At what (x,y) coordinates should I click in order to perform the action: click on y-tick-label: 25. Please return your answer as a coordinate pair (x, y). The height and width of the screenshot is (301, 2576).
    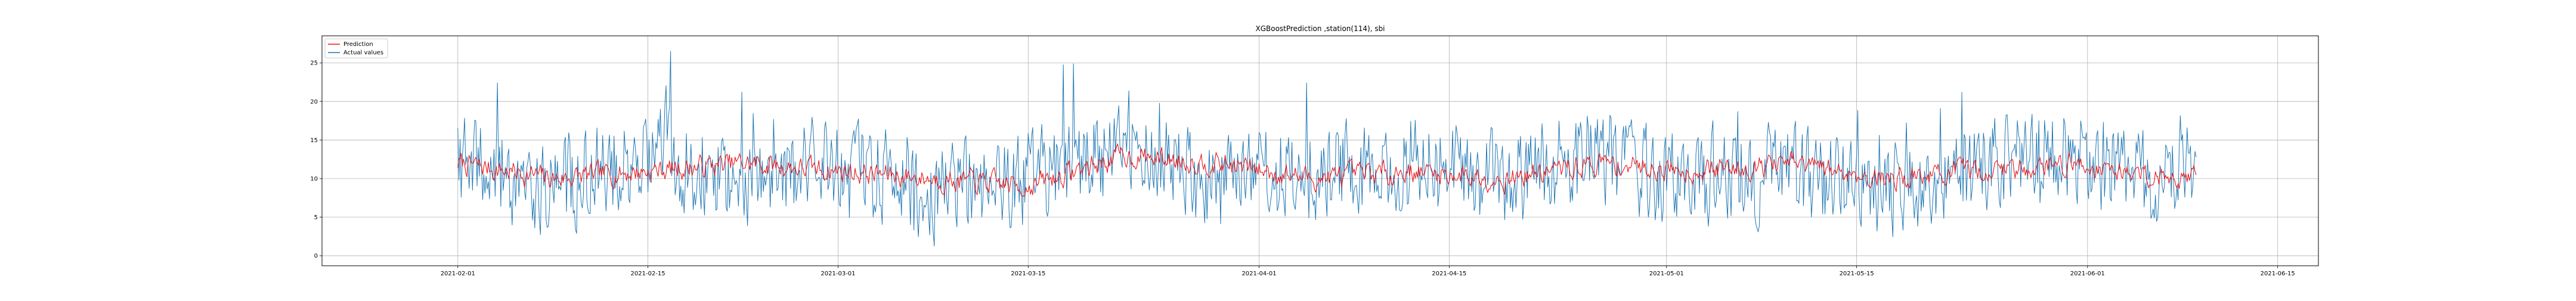
    Looking at the image, I should click on (314, 64).